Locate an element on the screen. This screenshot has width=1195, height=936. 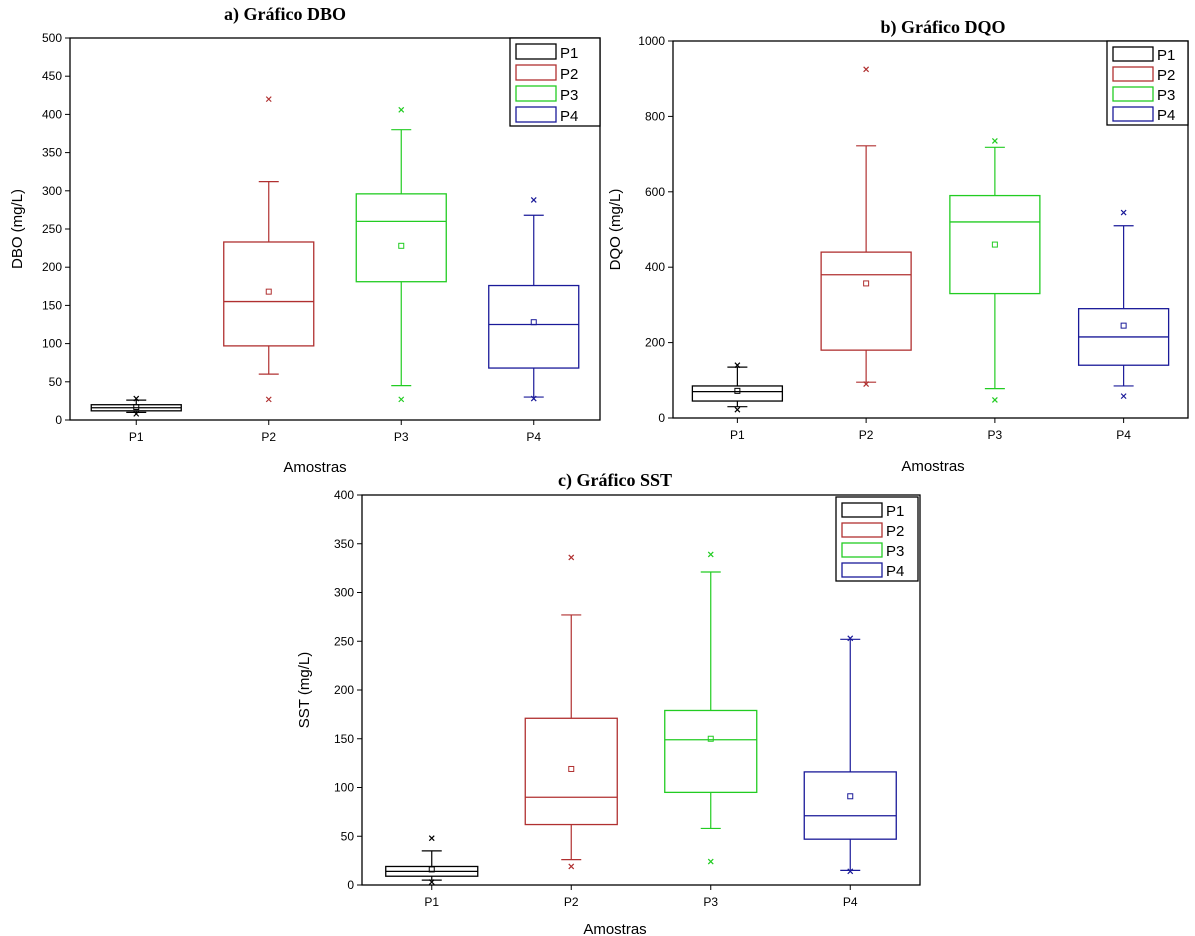
dqo-x-tick-label: P2 is located at coordinates (866, 435).